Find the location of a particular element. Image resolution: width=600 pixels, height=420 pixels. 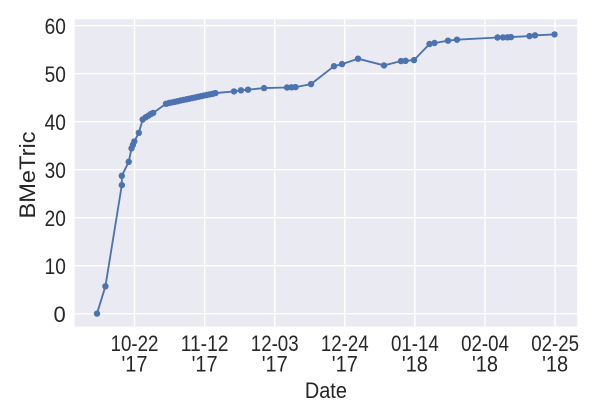

svg-text: 11-12 is located at coordinates (205, 343).